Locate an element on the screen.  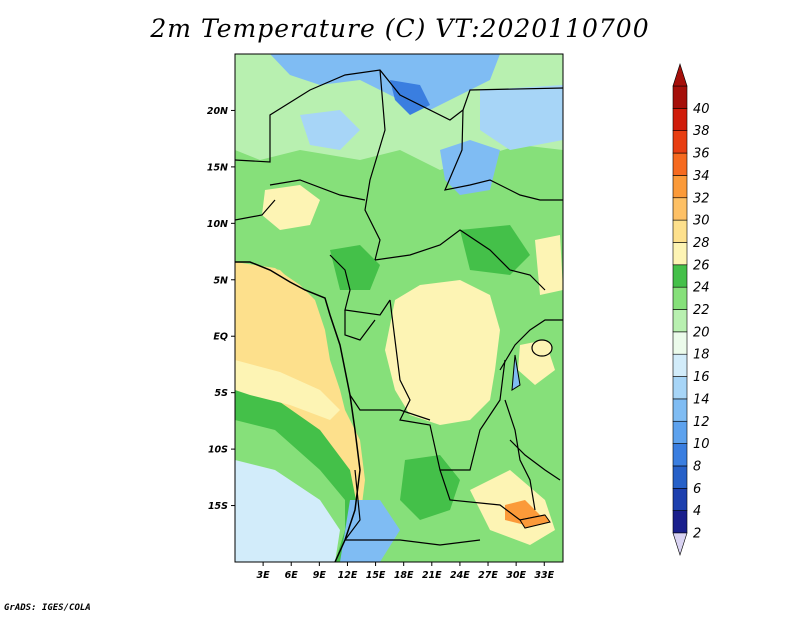
field-cameroon-green is located at coordinates (355, 267).